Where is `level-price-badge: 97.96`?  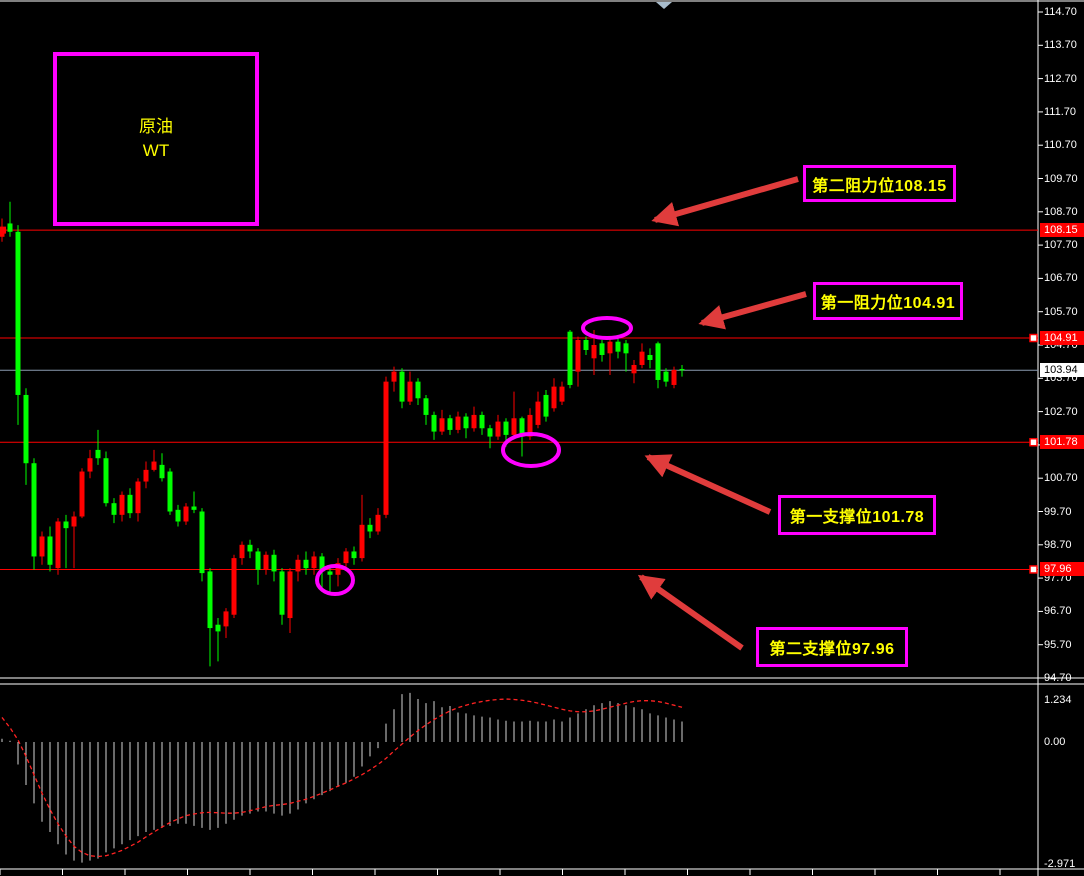
level-price-badge: 97.96 is located at coordinates (1062, 569).